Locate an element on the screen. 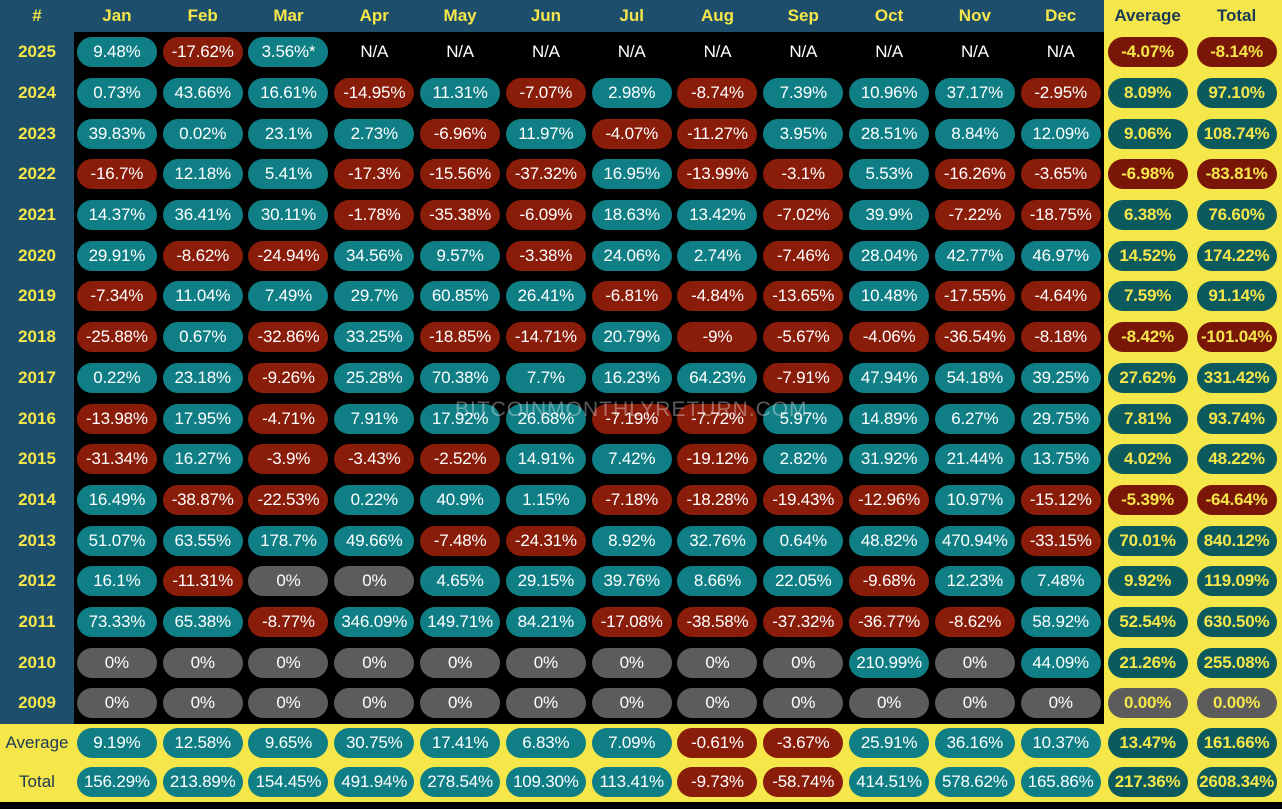 The width and height of the screenshot is (1282, 809). return-value-2021-total: 76.60% is located at coordinates (1236, 215).